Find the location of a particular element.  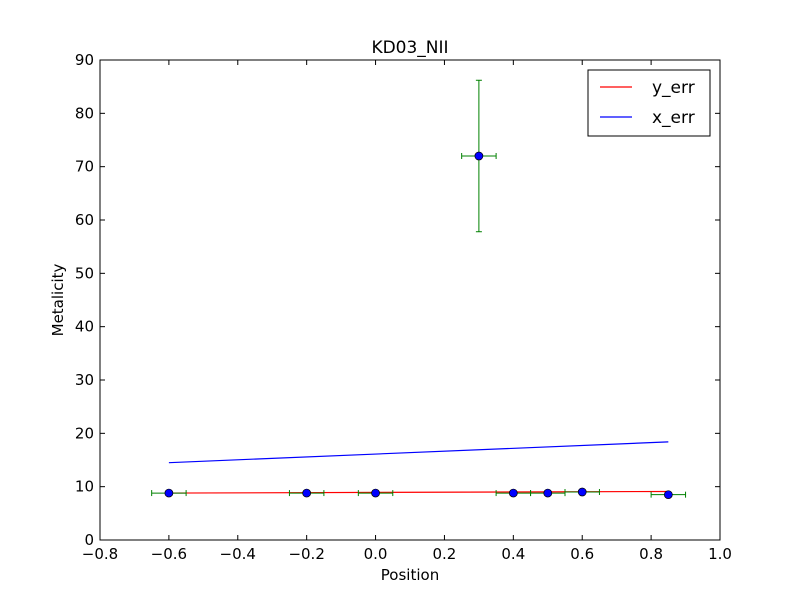

x-tick-label: 0.0 is located at coordinates (376, 554).